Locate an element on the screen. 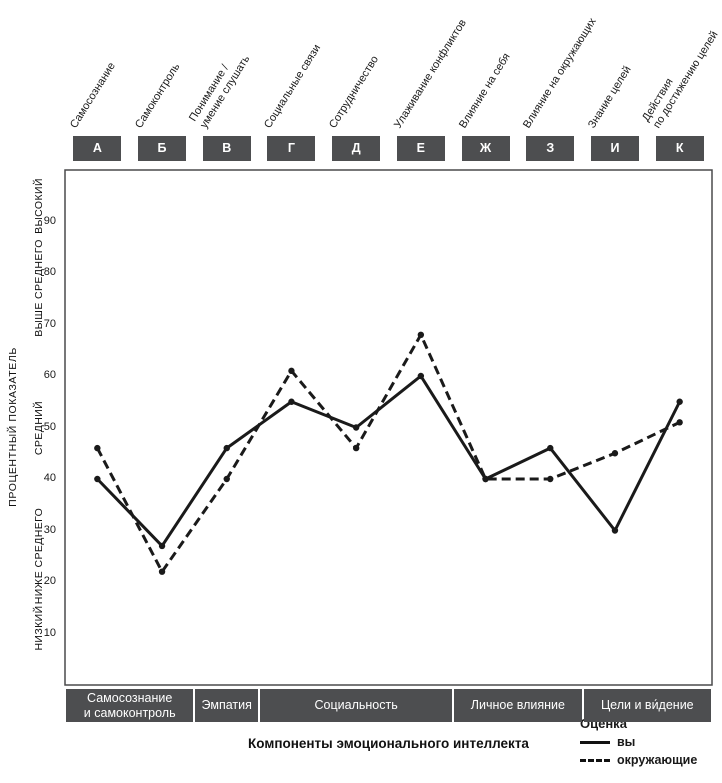 The width and height of the screenshot is (722, 783). column-letter-box: Д is located at coordinates (356, 148).